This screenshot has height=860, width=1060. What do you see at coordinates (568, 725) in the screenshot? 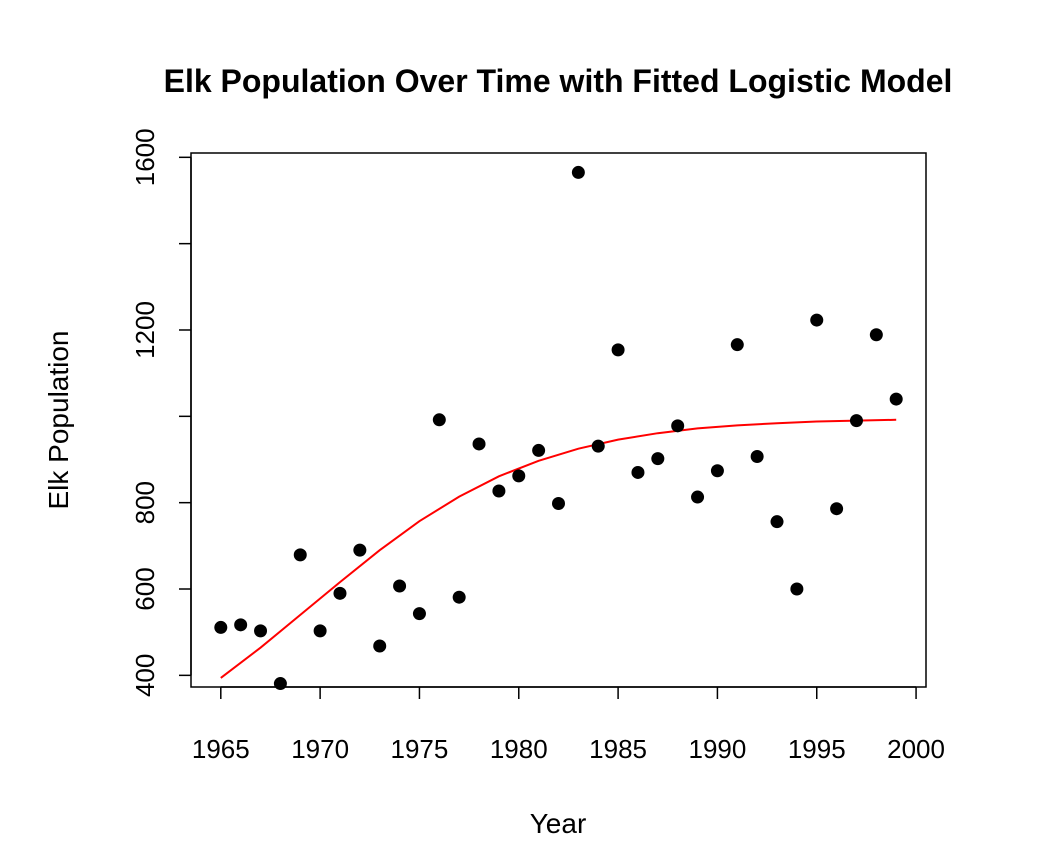
I see `x-axis: 1965 1970 1975 1980 1985 1990 1995 2000` at bounding box center [568, 725].